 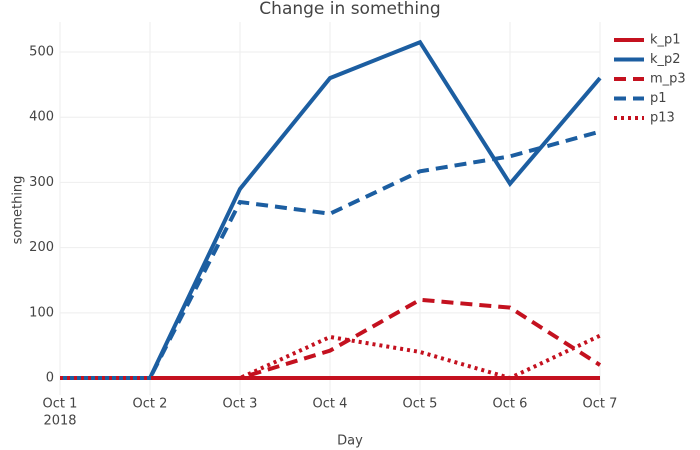 What do you see at coordinates (41, 247) in the screenshot?
I see `y-tick-label: 200` at bounding box center [41, 247].